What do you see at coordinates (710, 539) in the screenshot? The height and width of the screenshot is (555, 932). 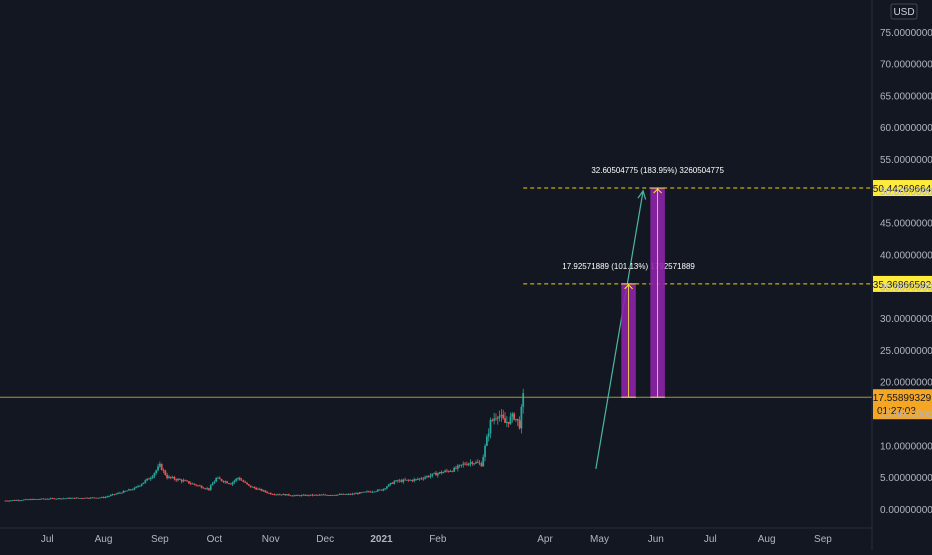 I see `x-tick-label: Jul` at bounding box center [710, 539].